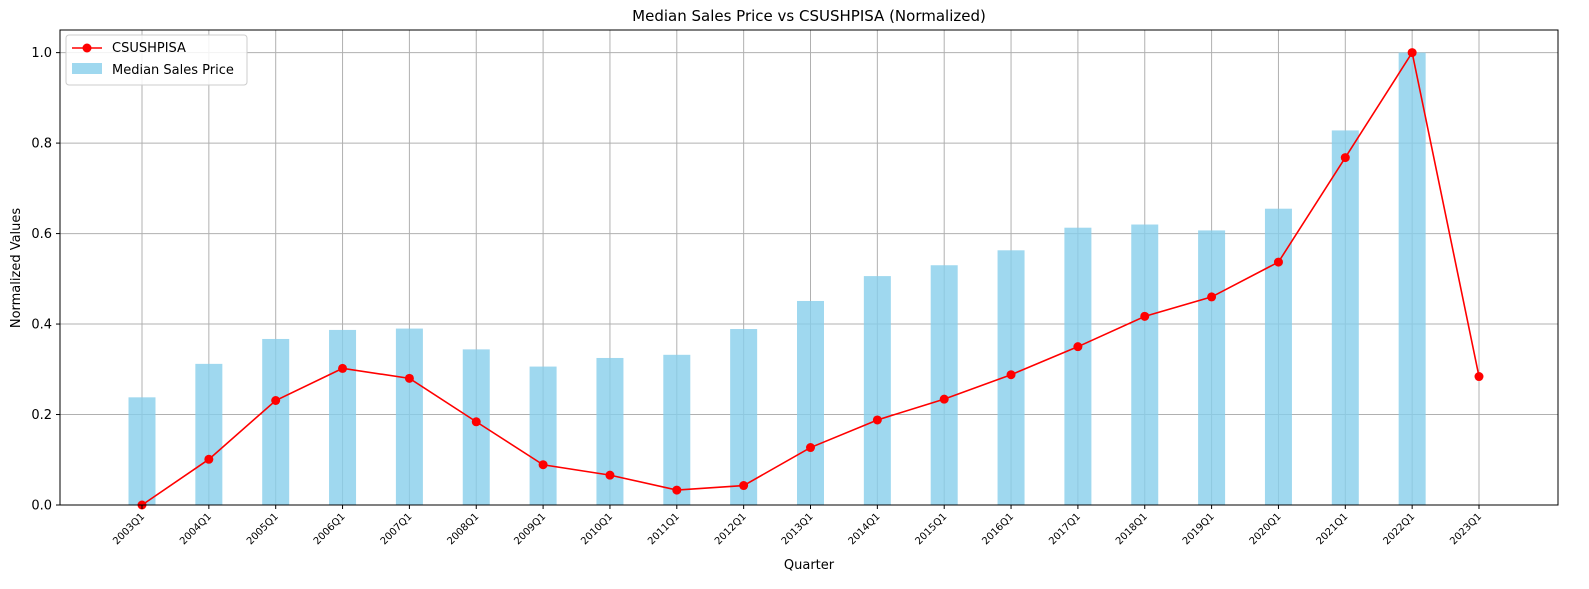  I want to click on legend-line-marker, so click(87, 48).